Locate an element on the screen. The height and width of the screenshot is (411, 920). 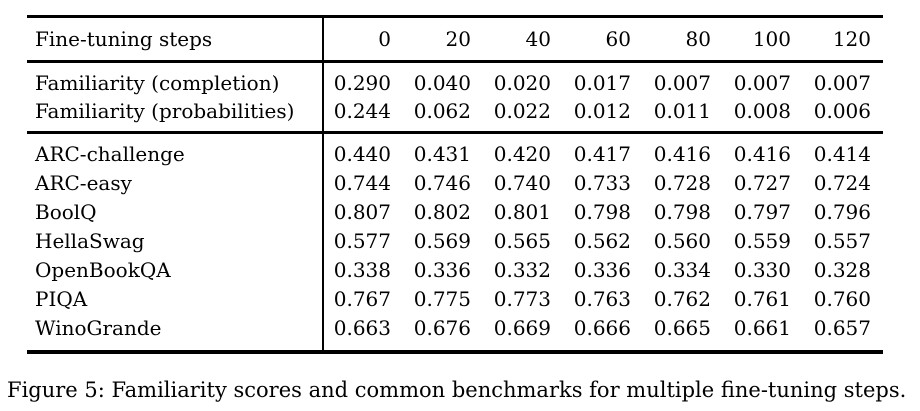
value-cell: 0.796 is located at coordinates (842, 212).